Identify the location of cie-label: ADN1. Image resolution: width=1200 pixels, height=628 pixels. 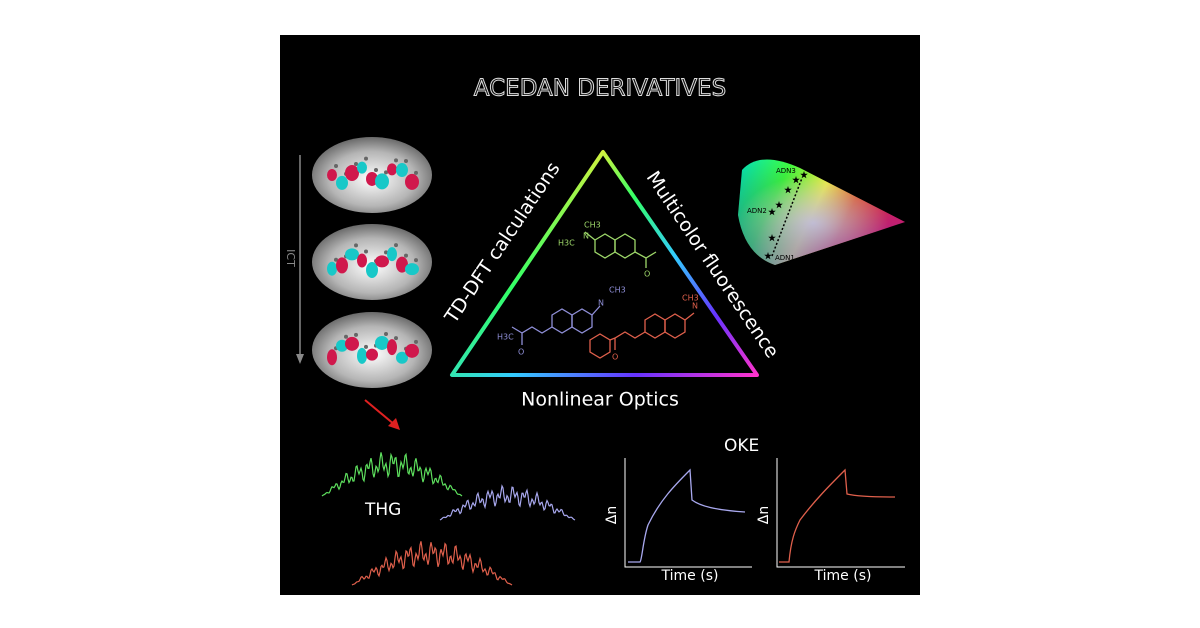
(785, 258).